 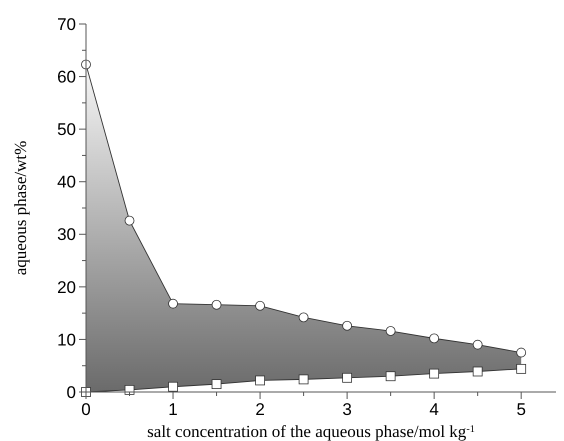 What do you see at coordinates (66, 130) in the screenshot?
I see `y-tick-label: 50` at bounding box center [66, 130].